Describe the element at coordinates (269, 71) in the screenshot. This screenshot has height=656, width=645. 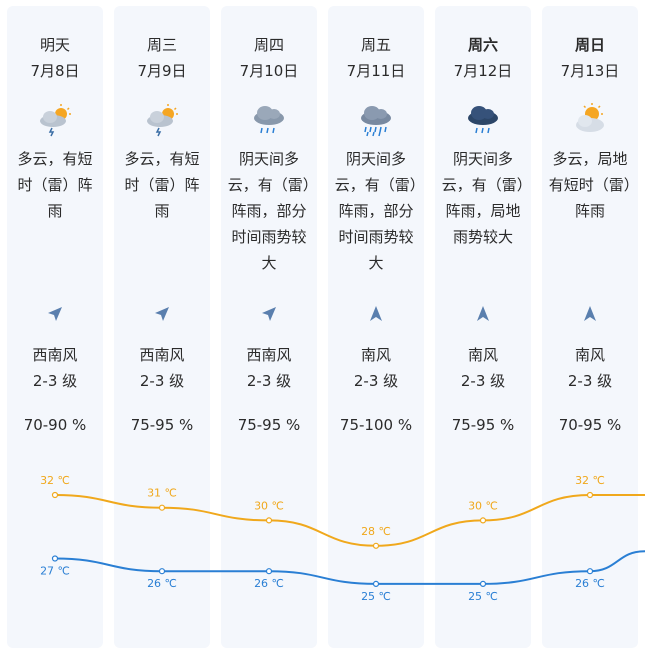
I see `day-date: 7月10日` at that location.